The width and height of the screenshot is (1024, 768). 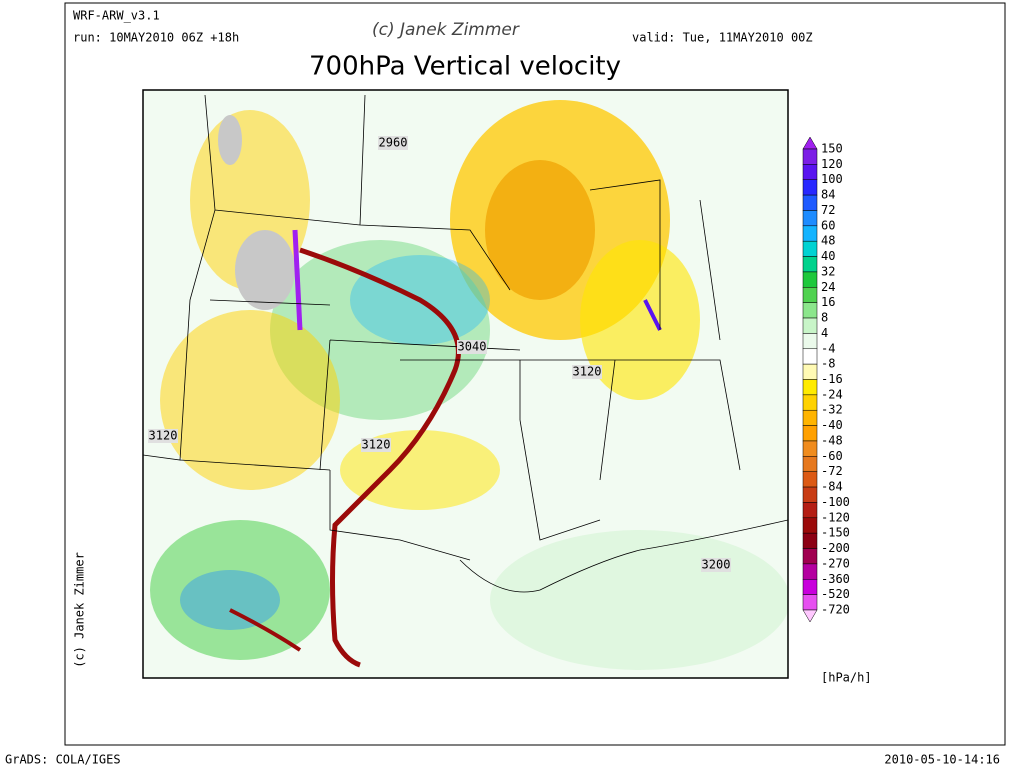 What do you see at coordinates (942, 760) in the screenshot?
I see `footer-right: 2010-05-10-14:16` at bounding box center [942, 760].